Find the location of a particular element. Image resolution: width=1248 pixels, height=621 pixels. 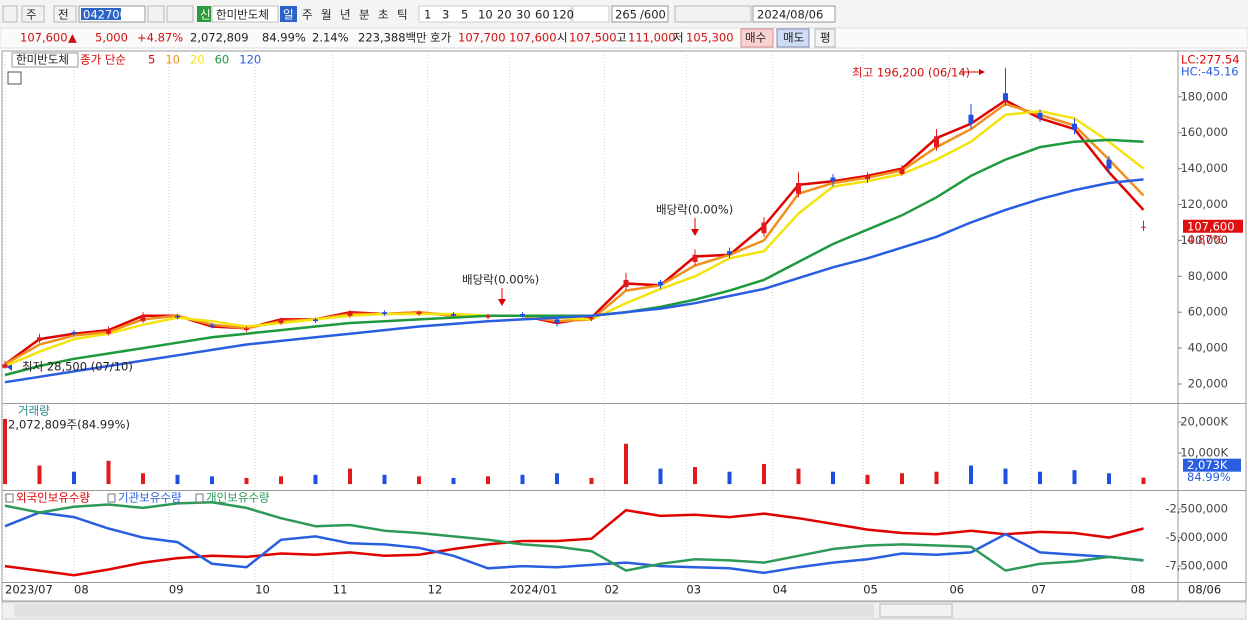

sell-button is located at coordinates (793, 38).